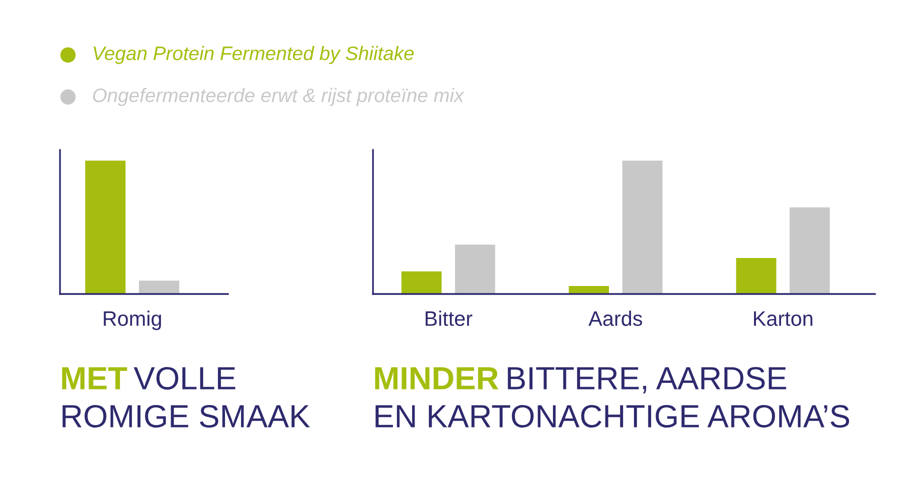 This screenshot has width=920, height=480. Describe the element at coordinates (612, 397) in the screenshot. I see `text: MINDER BITTERE, AARDSE EN KARTONACHTIGE AROMA’S` at that location.